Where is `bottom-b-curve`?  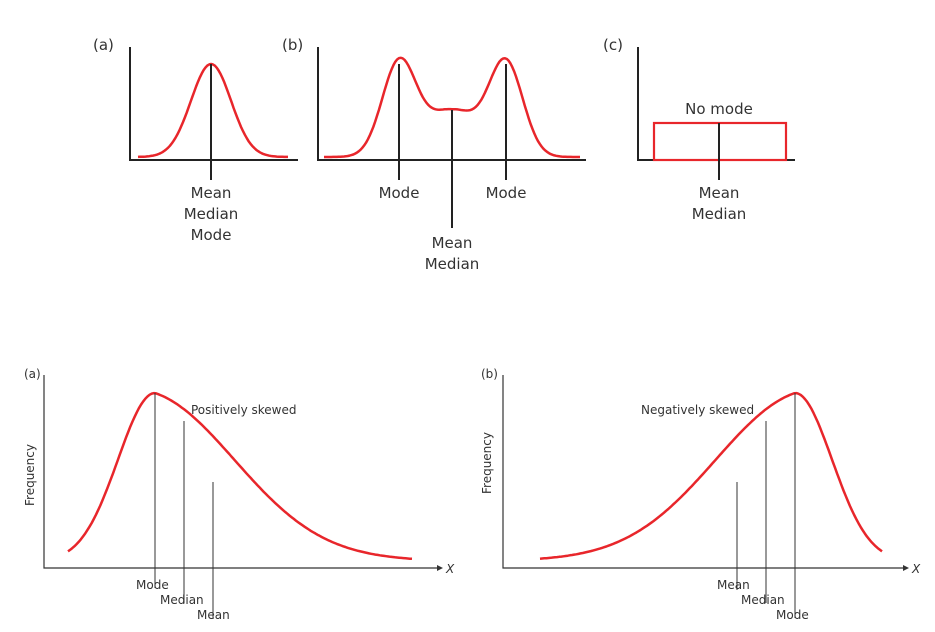
bottom-b-curve is located at coordinates (711, 475).